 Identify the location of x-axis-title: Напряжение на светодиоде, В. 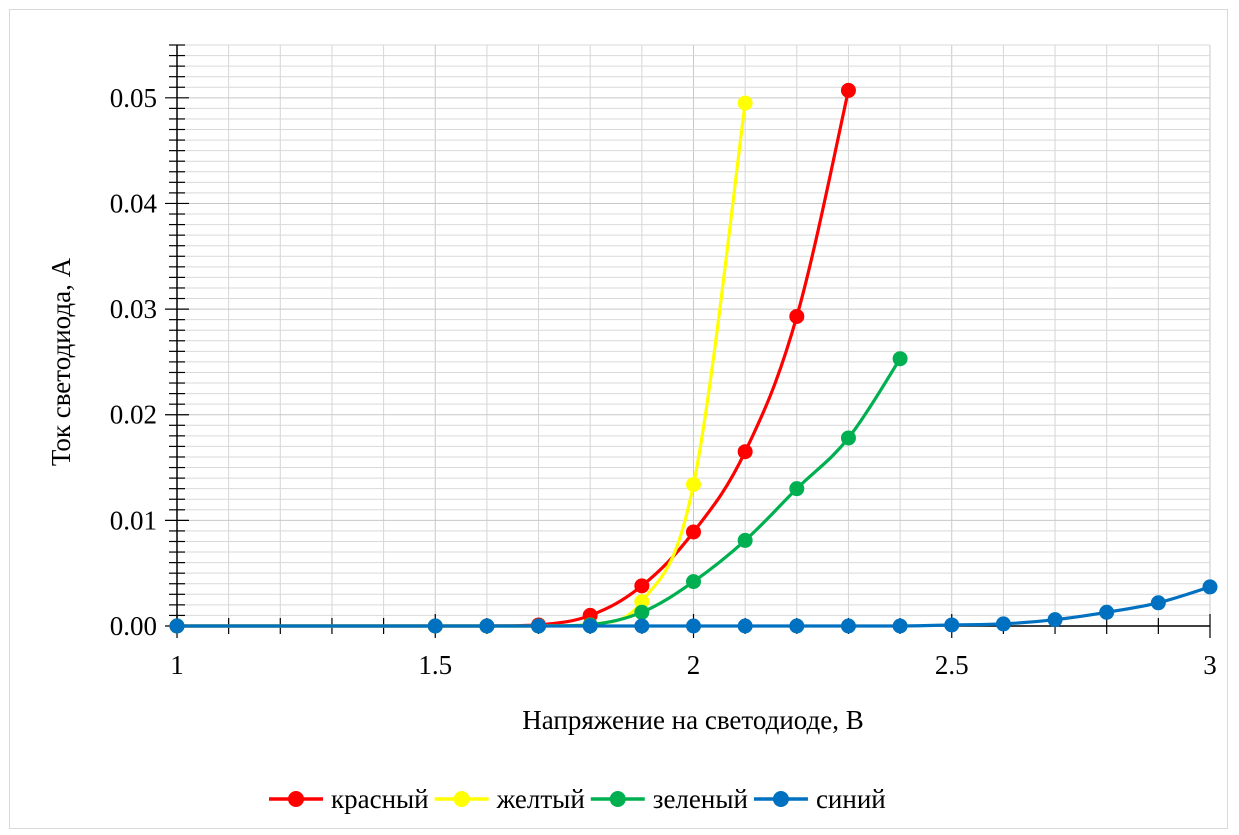
(692, 720).